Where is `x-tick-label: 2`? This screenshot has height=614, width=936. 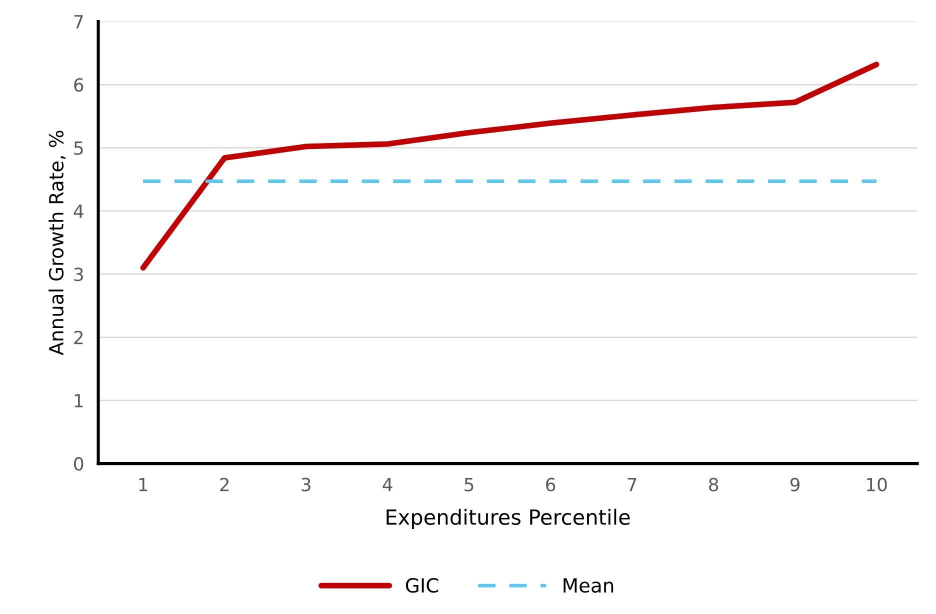 x-tick-label: 2 is located at coordinates (224, 485).